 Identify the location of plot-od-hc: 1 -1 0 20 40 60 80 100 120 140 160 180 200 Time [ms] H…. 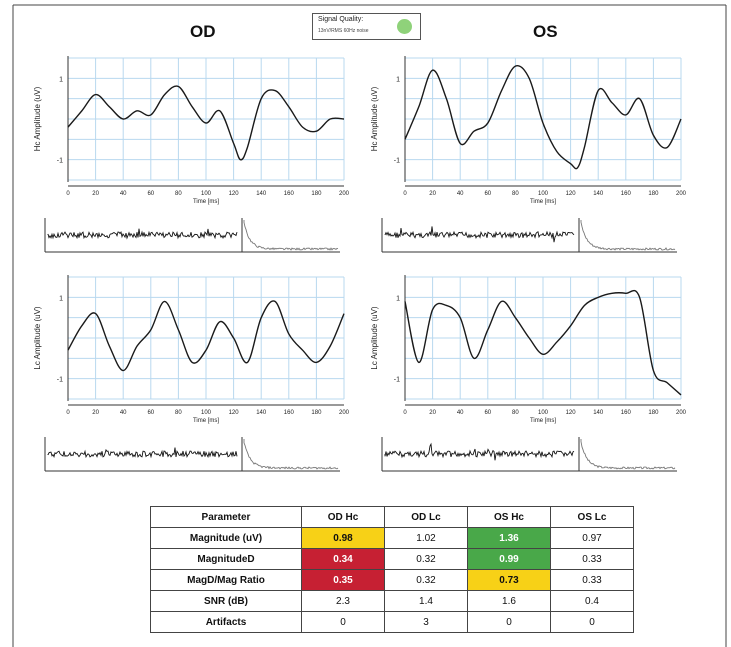
(191, 130).